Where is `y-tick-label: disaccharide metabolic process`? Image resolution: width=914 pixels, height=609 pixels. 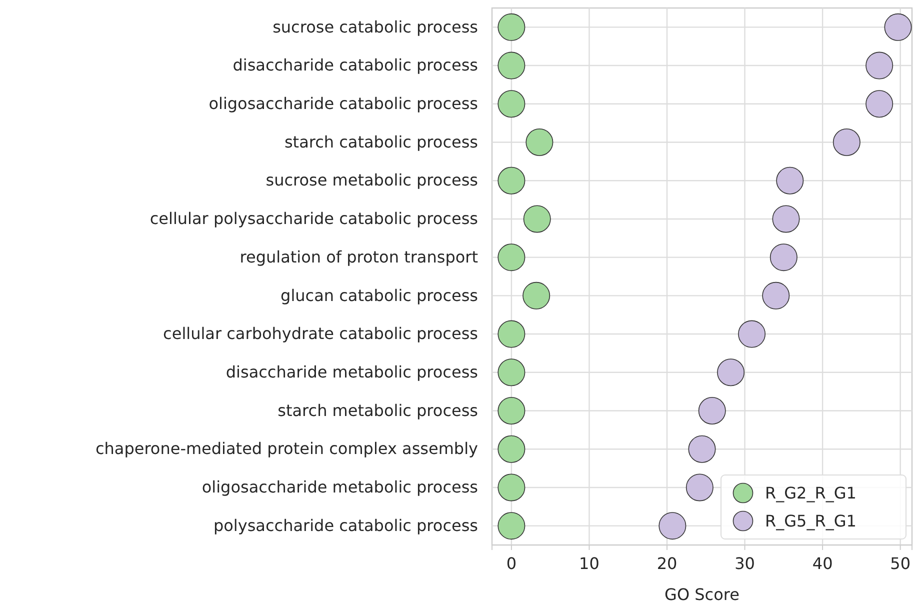
y-tick-label: disaccharide metabolic process is located at coordinates (352, 372).